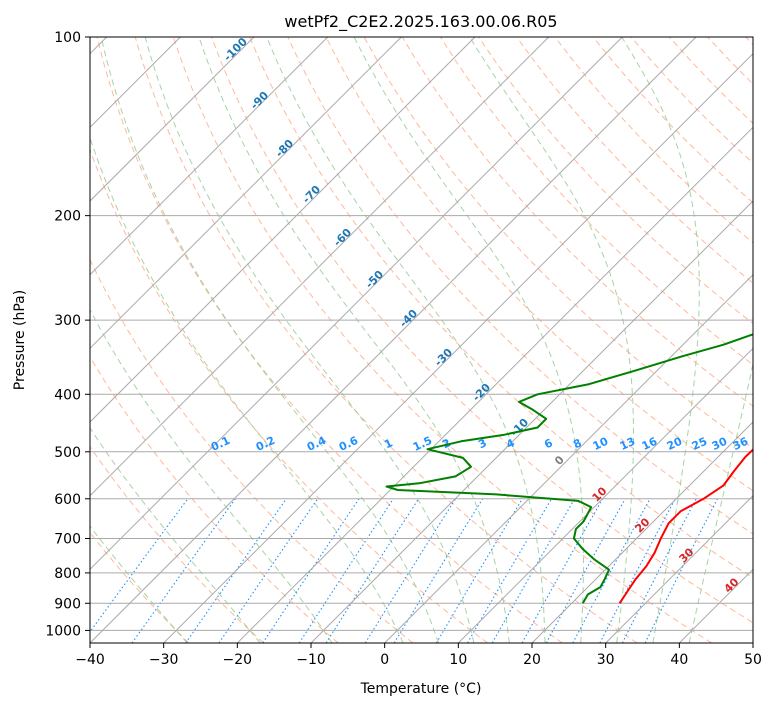 The width and height of the screenshot is (775, 708). Describe the element at coordinates (67, 574) in the screenshot. I see `y-tick-label: 800` at that location.